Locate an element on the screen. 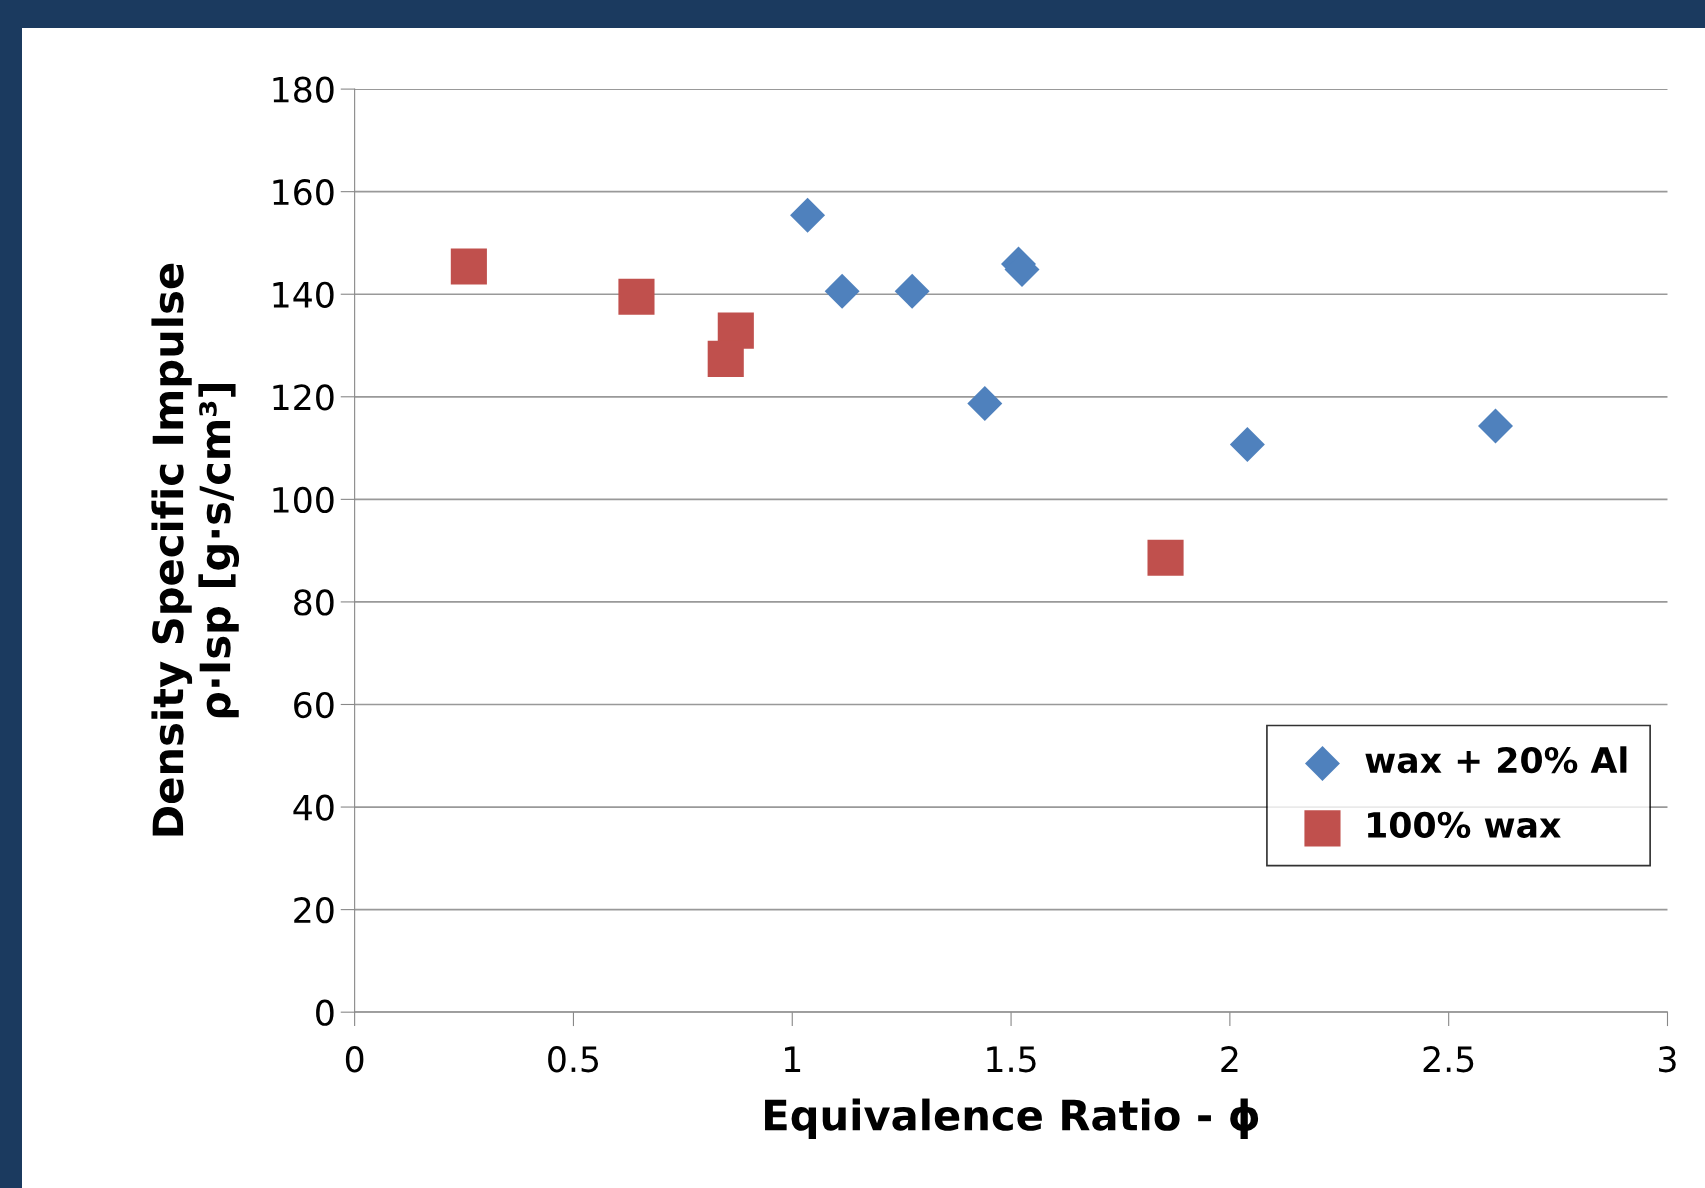 This screenshot has width=1705, height=1188. y-tick-label: 0 is located at coordinates (325, 1012).